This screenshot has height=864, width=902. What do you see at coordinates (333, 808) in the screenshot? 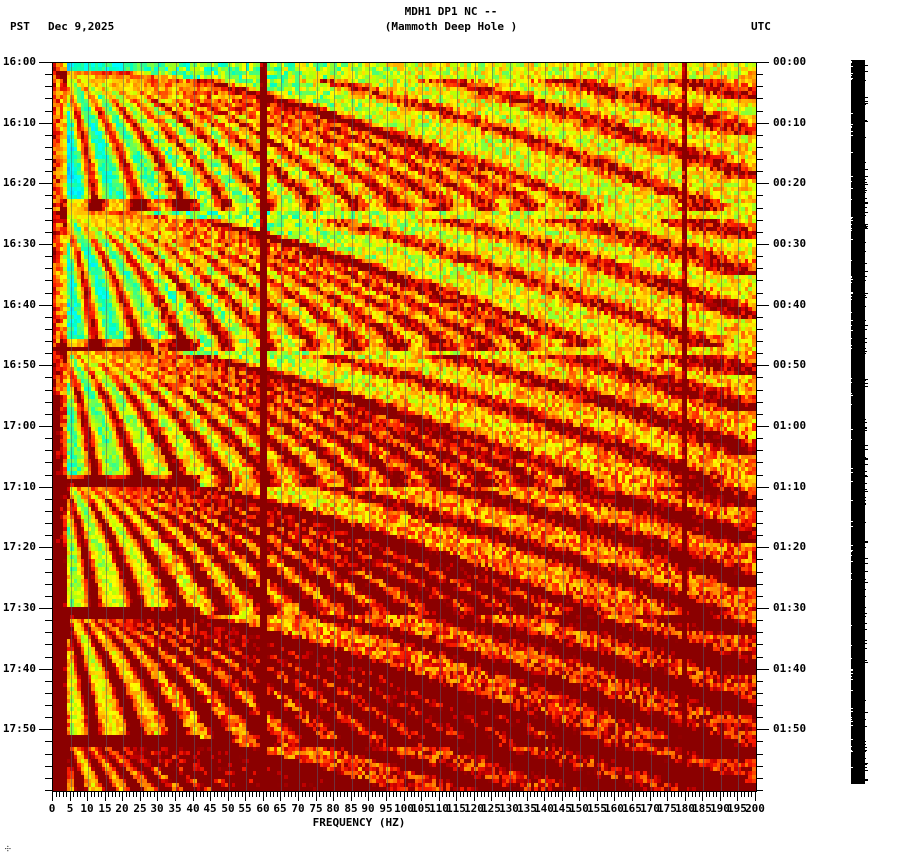
I see `x-axis-tick-label: 80` at bounding box center [333, 808].